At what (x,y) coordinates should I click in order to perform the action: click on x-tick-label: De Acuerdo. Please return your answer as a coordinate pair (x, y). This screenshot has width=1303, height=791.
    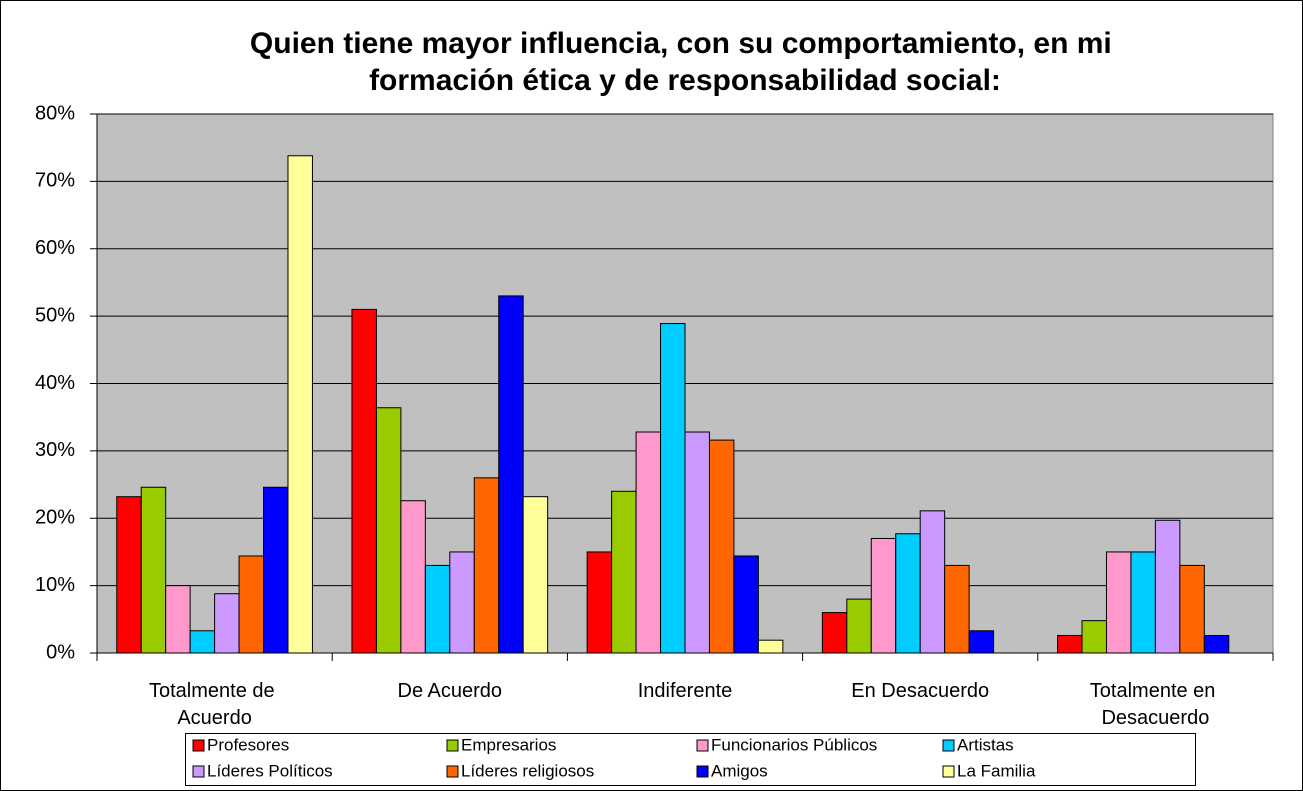
    Looking at the image, I should click on (450, 691).